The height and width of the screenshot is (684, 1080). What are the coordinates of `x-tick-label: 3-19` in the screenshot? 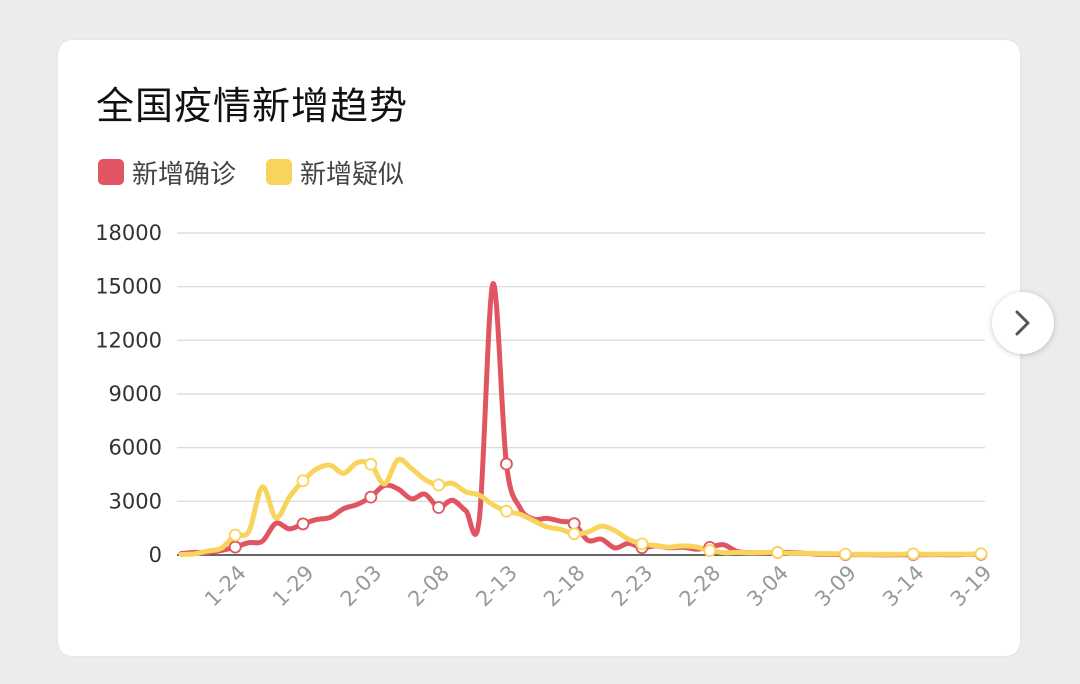 It's located at (971, 586).